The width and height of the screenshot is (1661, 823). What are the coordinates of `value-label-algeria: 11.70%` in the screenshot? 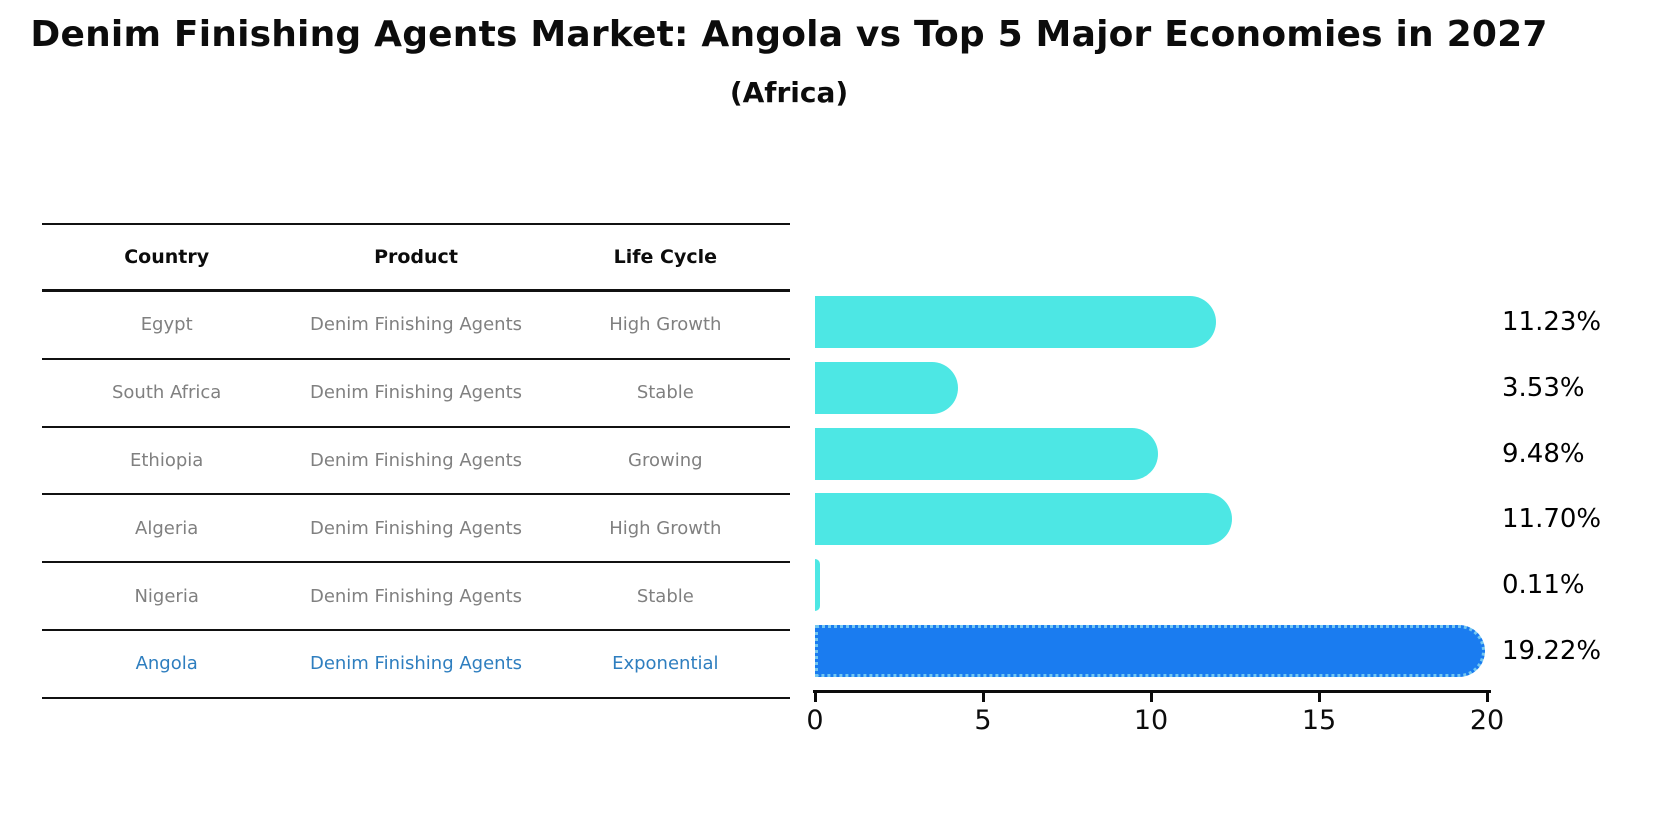 It's located at (1552, 519).